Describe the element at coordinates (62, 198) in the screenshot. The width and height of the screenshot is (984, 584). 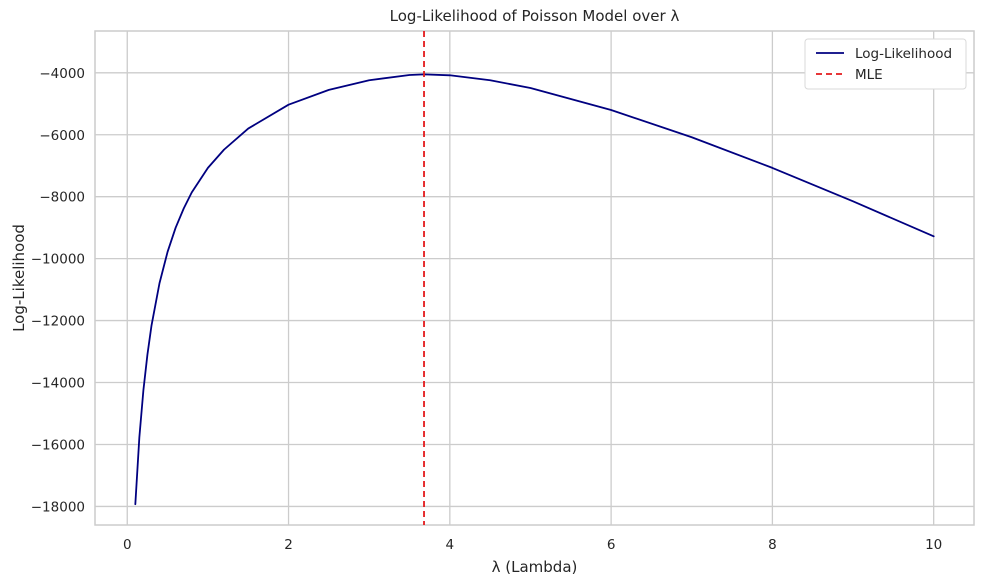
I see `y-tick-label: −8000` at that location.